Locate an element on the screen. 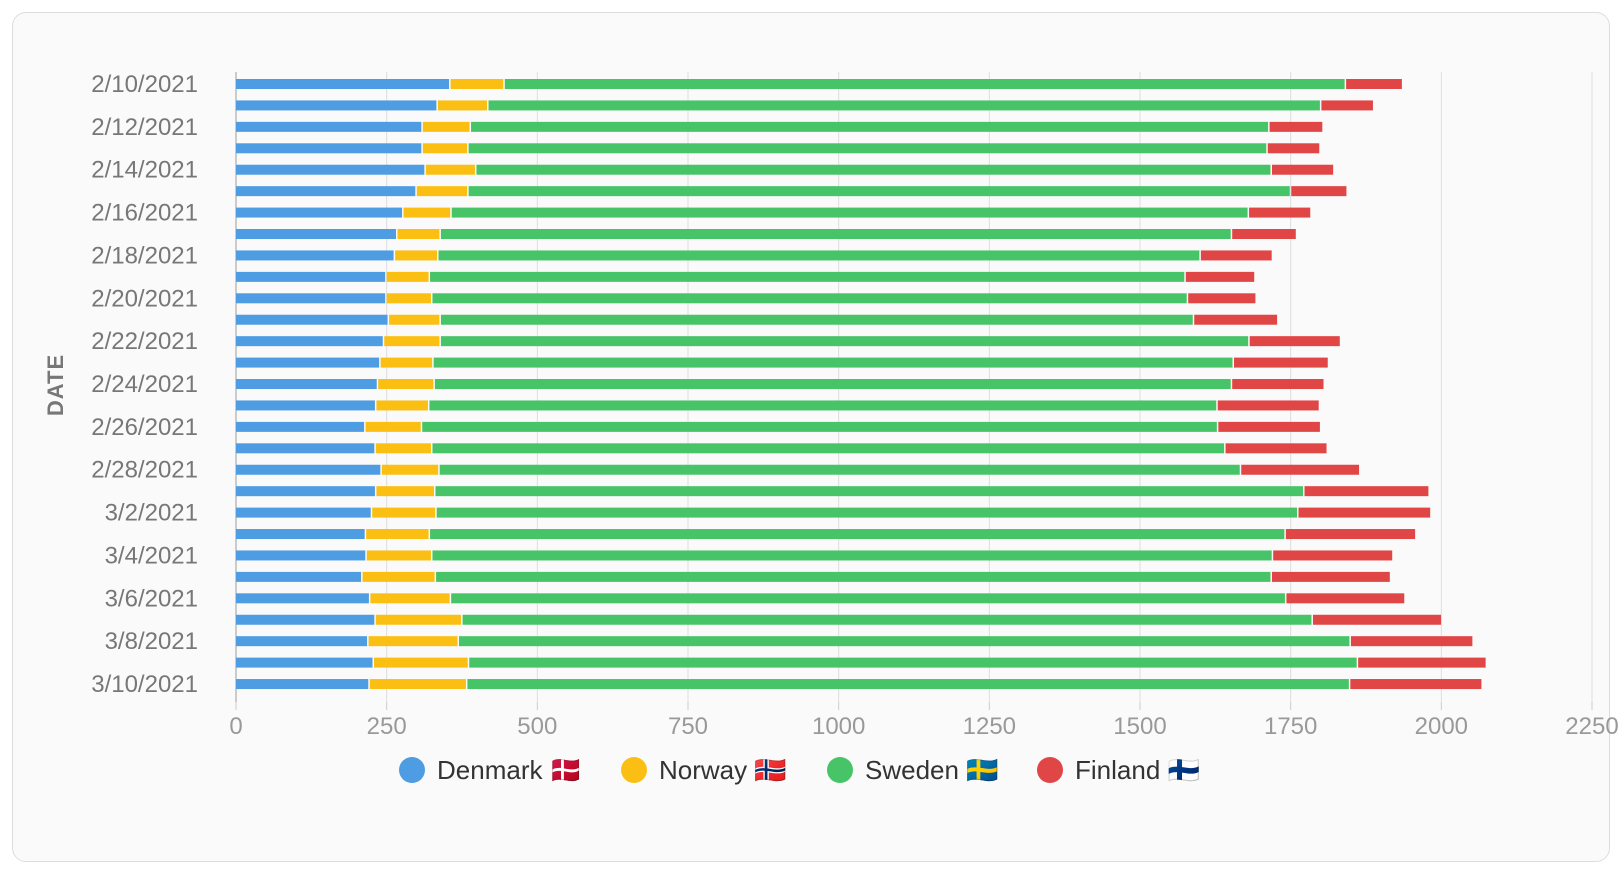 Image resolution: width=1624 pixels, height=878 pixels. legend-item: Finland 🇫🇮 is located at coordinates (1118, 770).